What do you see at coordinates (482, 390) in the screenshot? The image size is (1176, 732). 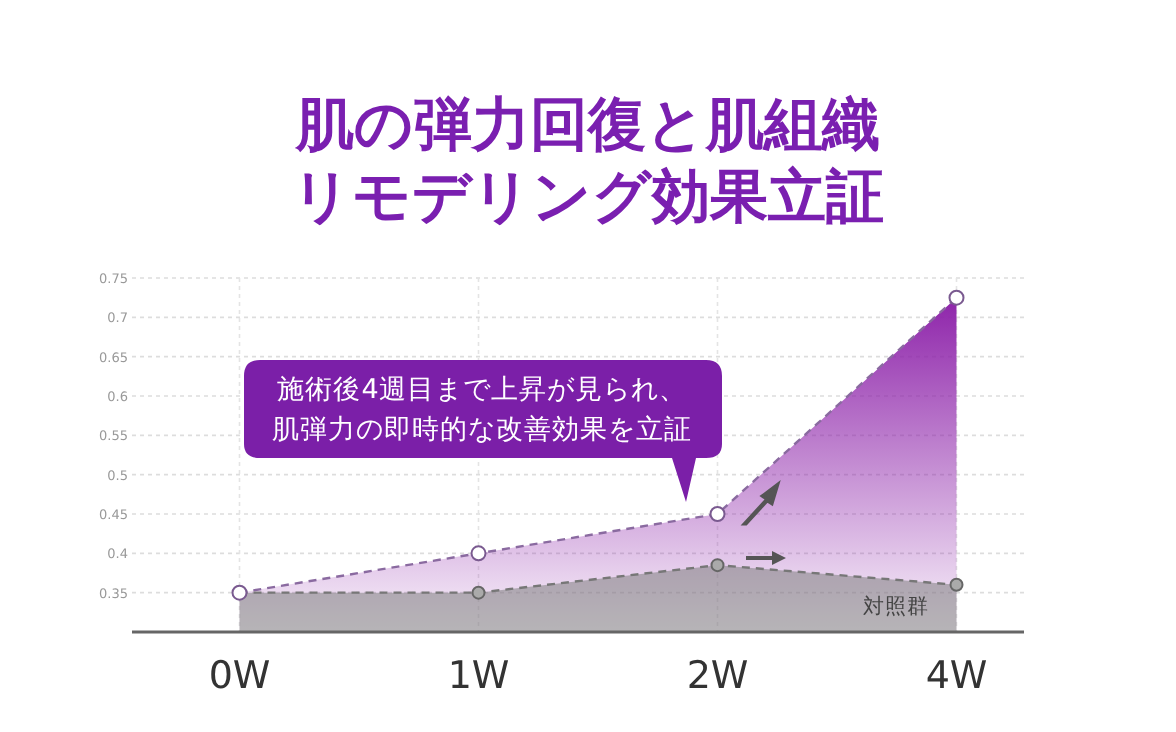 I see `annotation: 施術後4週目まで上昇が見られ、` at bounding box center [482, 390].